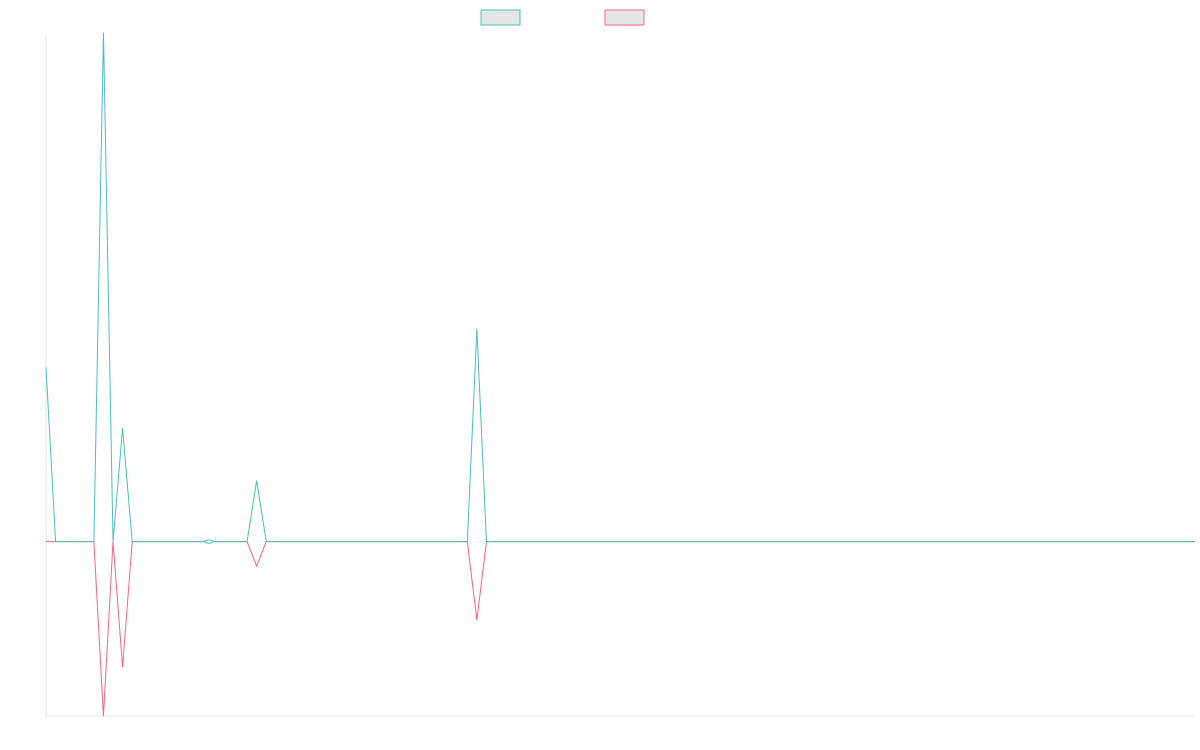  I want to click on series-1-point-marker, so click(209, 541).